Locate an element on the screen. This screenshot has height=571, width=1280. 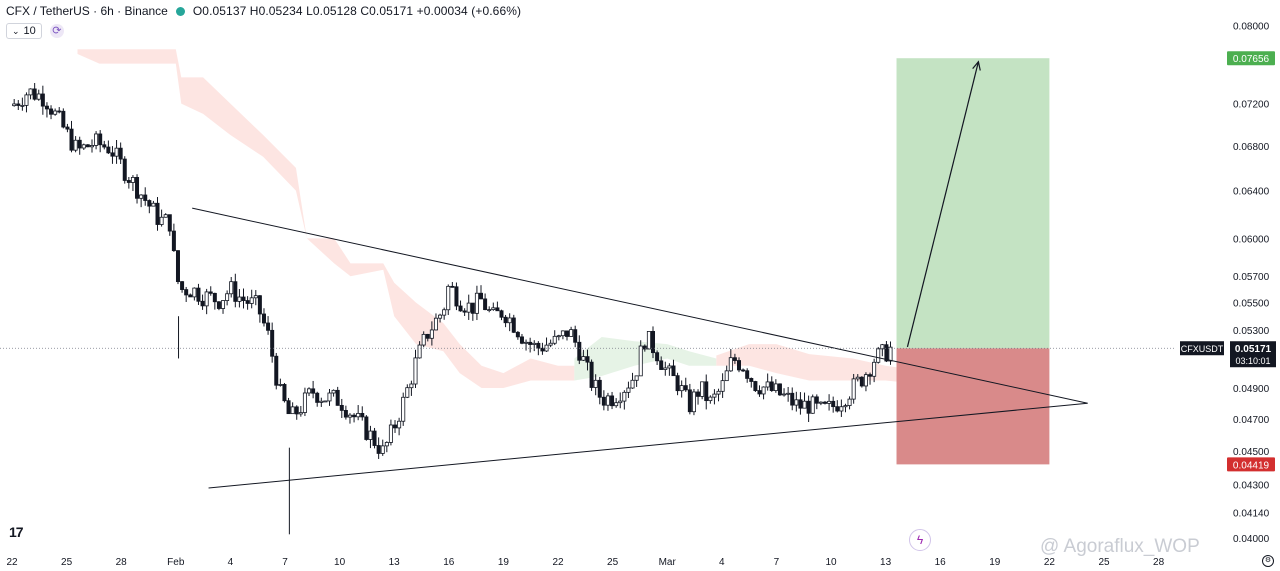
symbol-title: CFX / TetherUS · 6h · Binance is located at coordinates (87, 11).